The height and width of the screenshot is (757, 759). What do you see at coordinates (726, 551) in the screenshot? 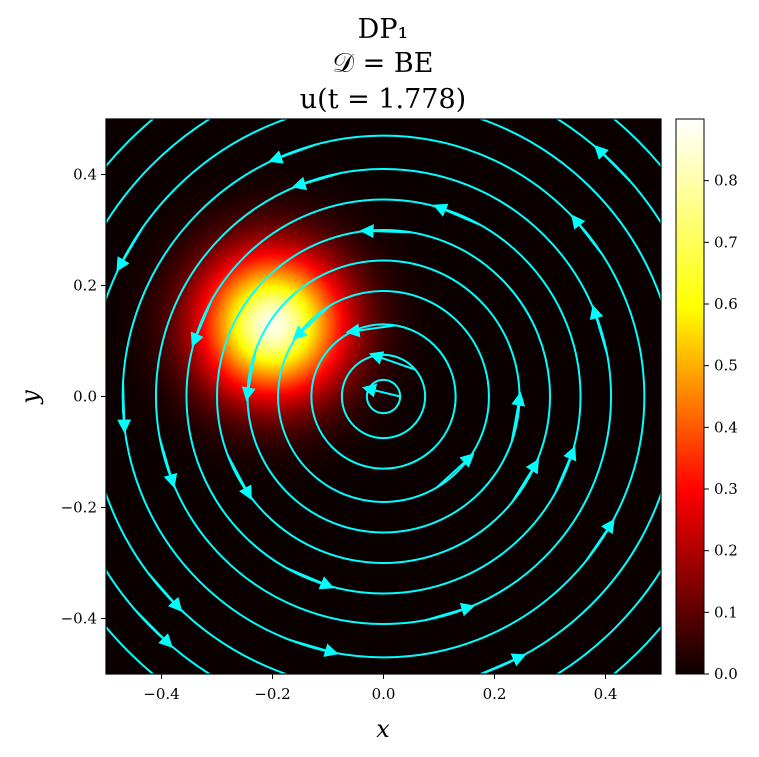
I see `colorbar-tick-label: 0.2` at bounding box center [726, 551].